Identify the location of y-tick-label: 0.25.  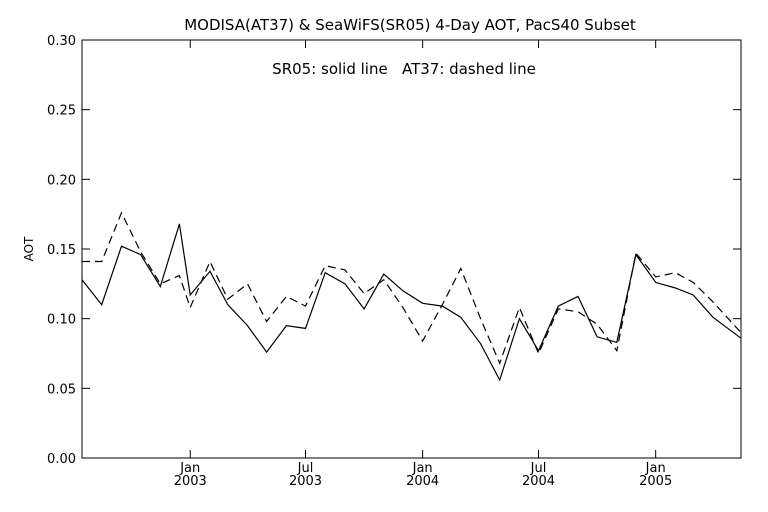
(61, 111).